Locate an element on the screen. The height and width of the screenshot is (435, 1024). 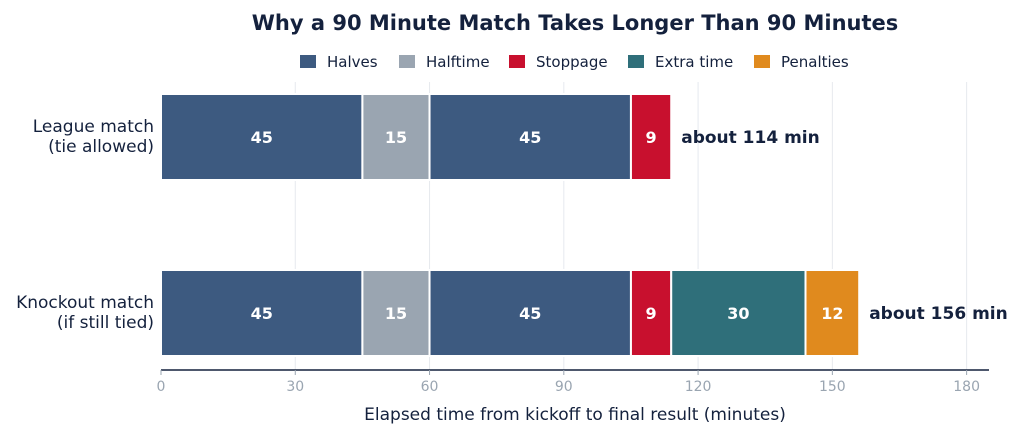
bar-segment-penalties is located at coordinates (832, 313).